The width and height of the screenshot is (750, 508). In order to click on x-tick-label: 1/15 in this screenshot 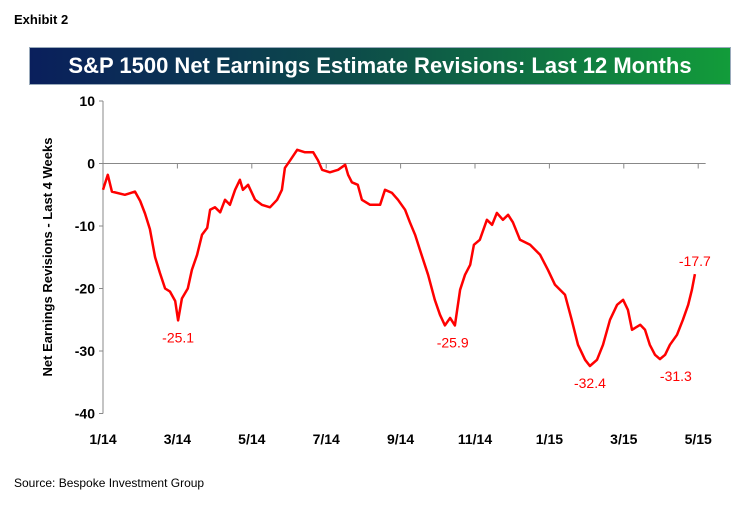, I will do `click(549, 439)`.